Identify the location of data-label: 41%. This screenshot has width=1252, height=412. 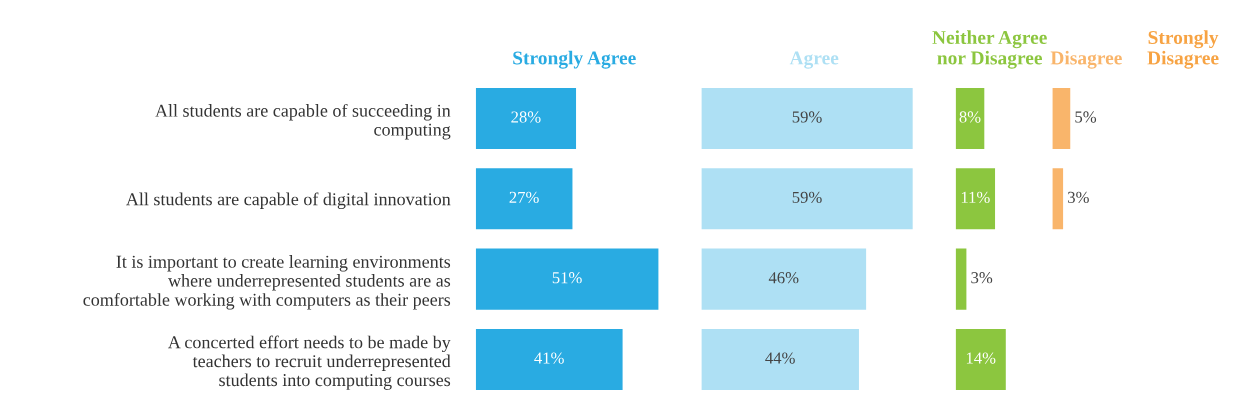
(549, 358).